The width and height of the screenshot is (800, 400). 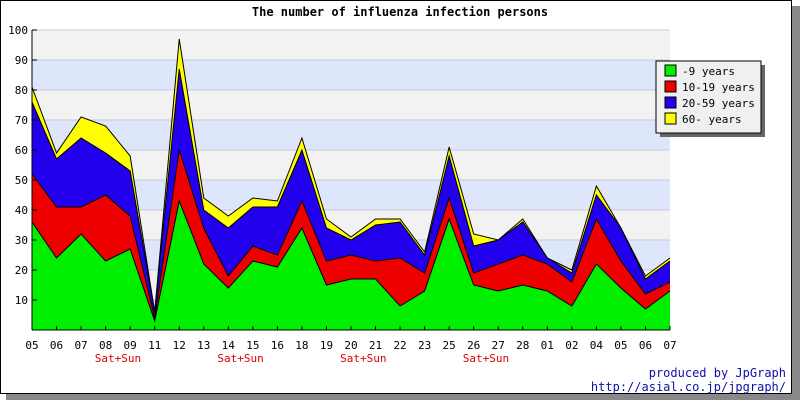 I want to click on x-tick-label: 16, so click(x=277, y=345).